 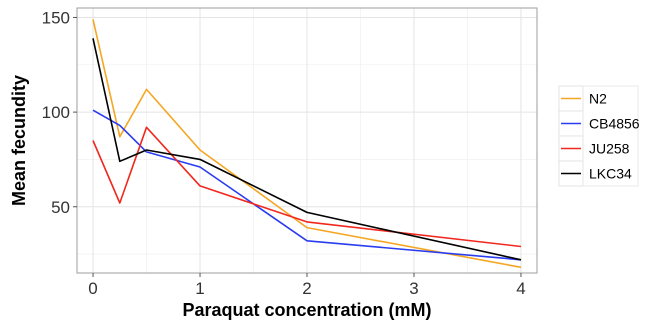 What do you see at coordinates (60, 207) in the screenshot?
I see `y-tick-label: 50` at bounding box center [60, 207].